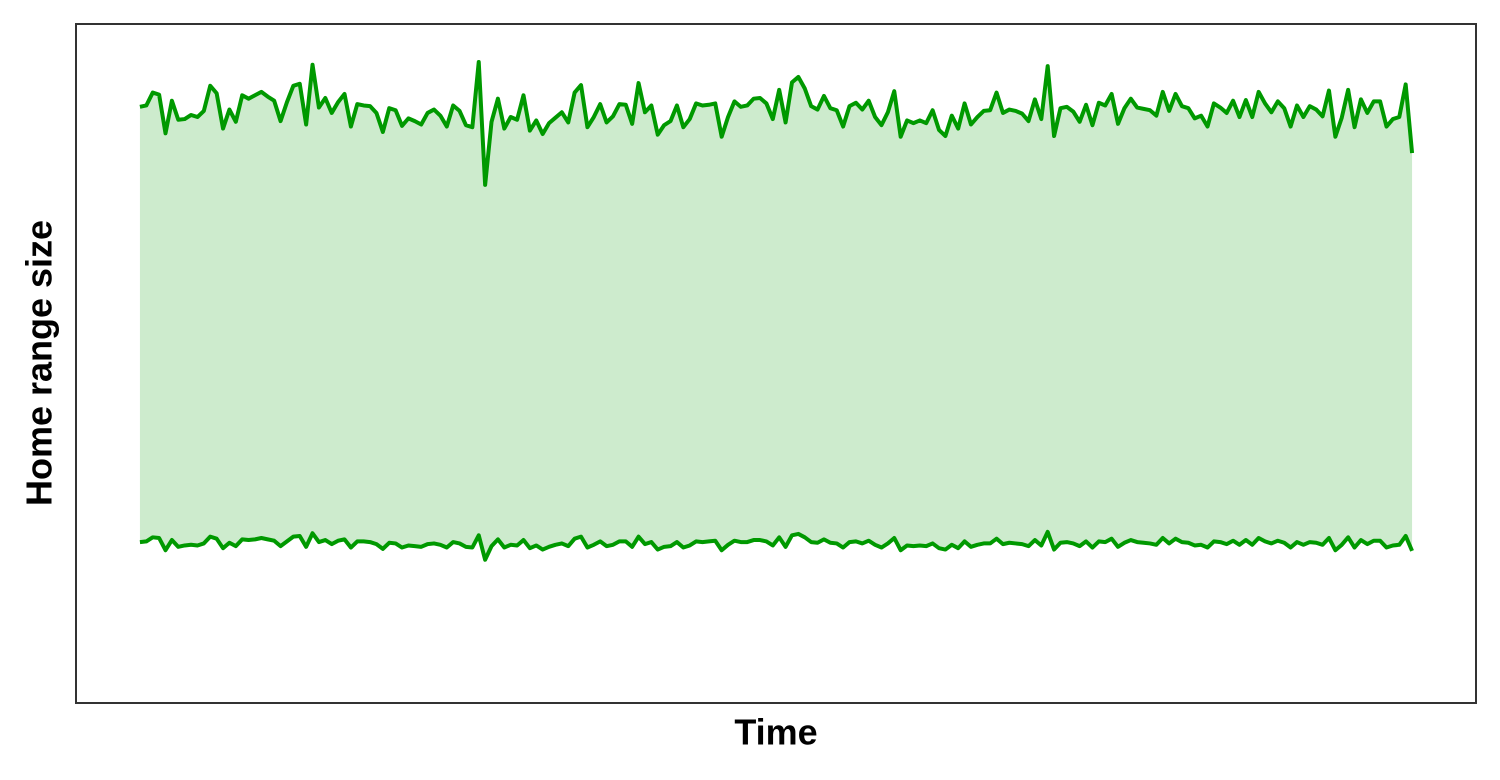 This screenshot has width=1500, height=780. What do you see at coordinates (39, 363) in the screenshot?
I see `y-axis-title: Home range size` at bounding box center [39, 363].